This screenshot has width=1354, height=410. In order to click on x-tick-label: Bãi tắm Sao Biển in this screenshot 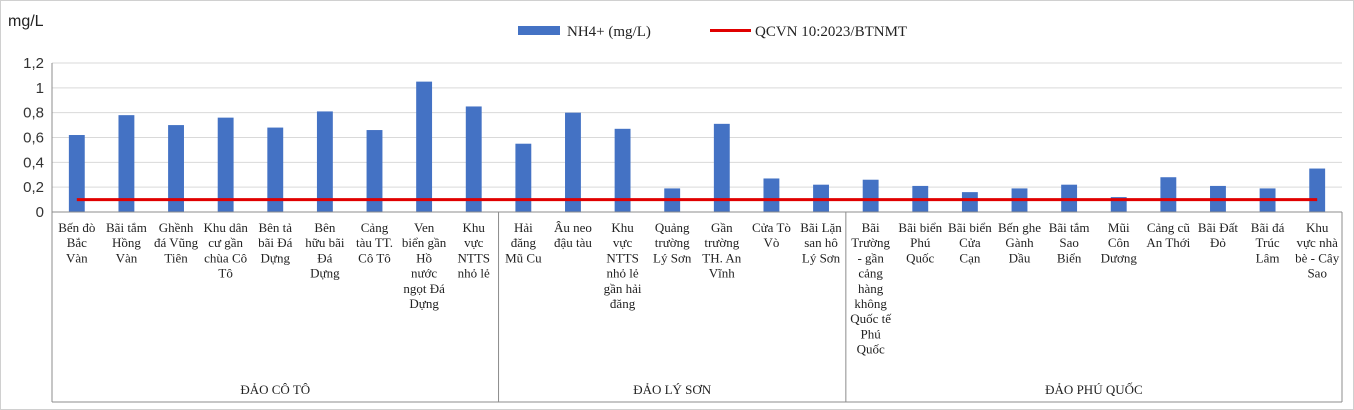, I will do `click(1069, 242)`.